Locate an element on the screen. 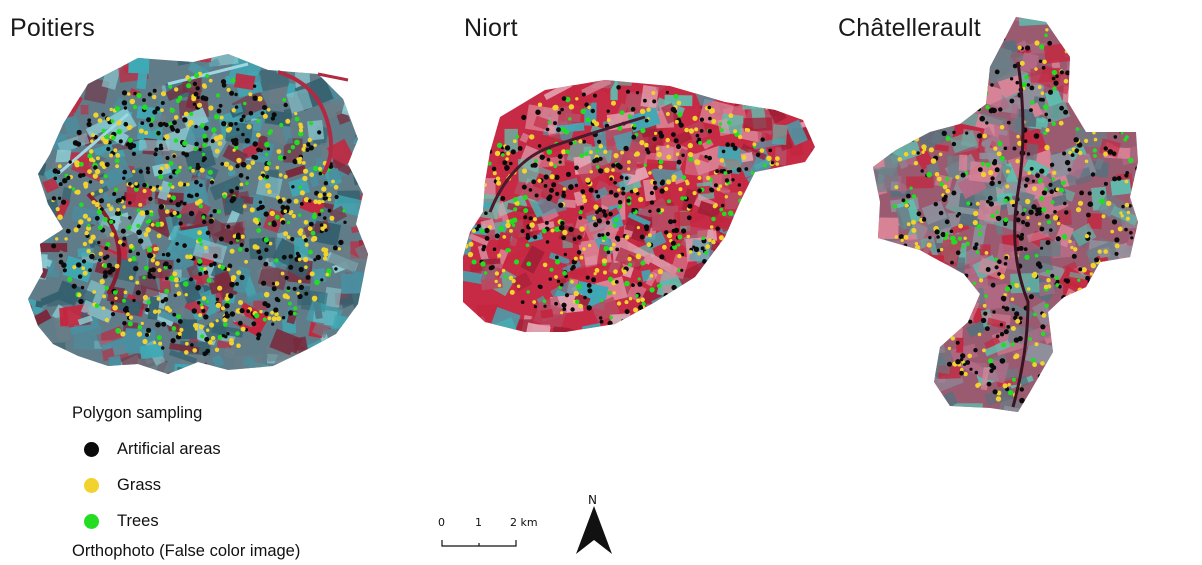 This screenshot has height=565, width=1202. map-niort is located at coordinates (639, 206).